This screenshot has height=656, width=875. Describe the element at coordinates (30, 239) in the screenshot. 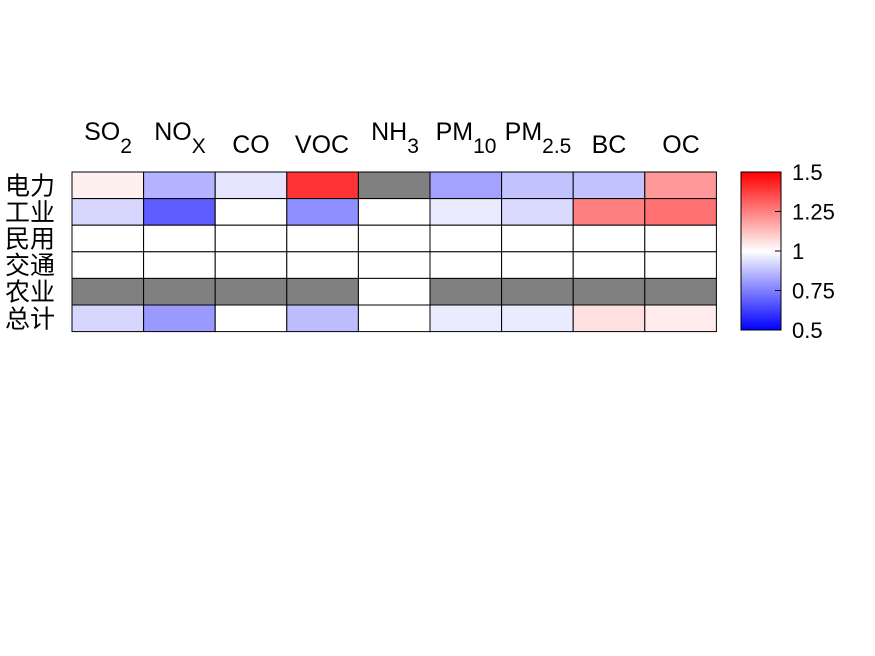

I see `row-label: 民用` at that location.